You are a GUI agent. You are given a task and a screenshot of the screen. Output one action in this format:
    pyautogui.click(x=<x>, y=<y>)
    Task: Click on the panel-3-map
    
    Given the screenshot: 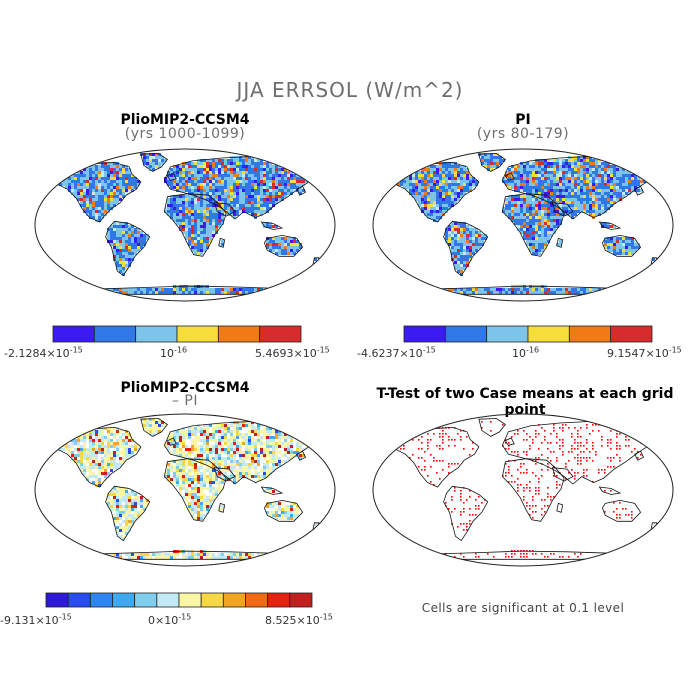 What is the action you would take?
    pyautogui.click(x=185, y=490)
    